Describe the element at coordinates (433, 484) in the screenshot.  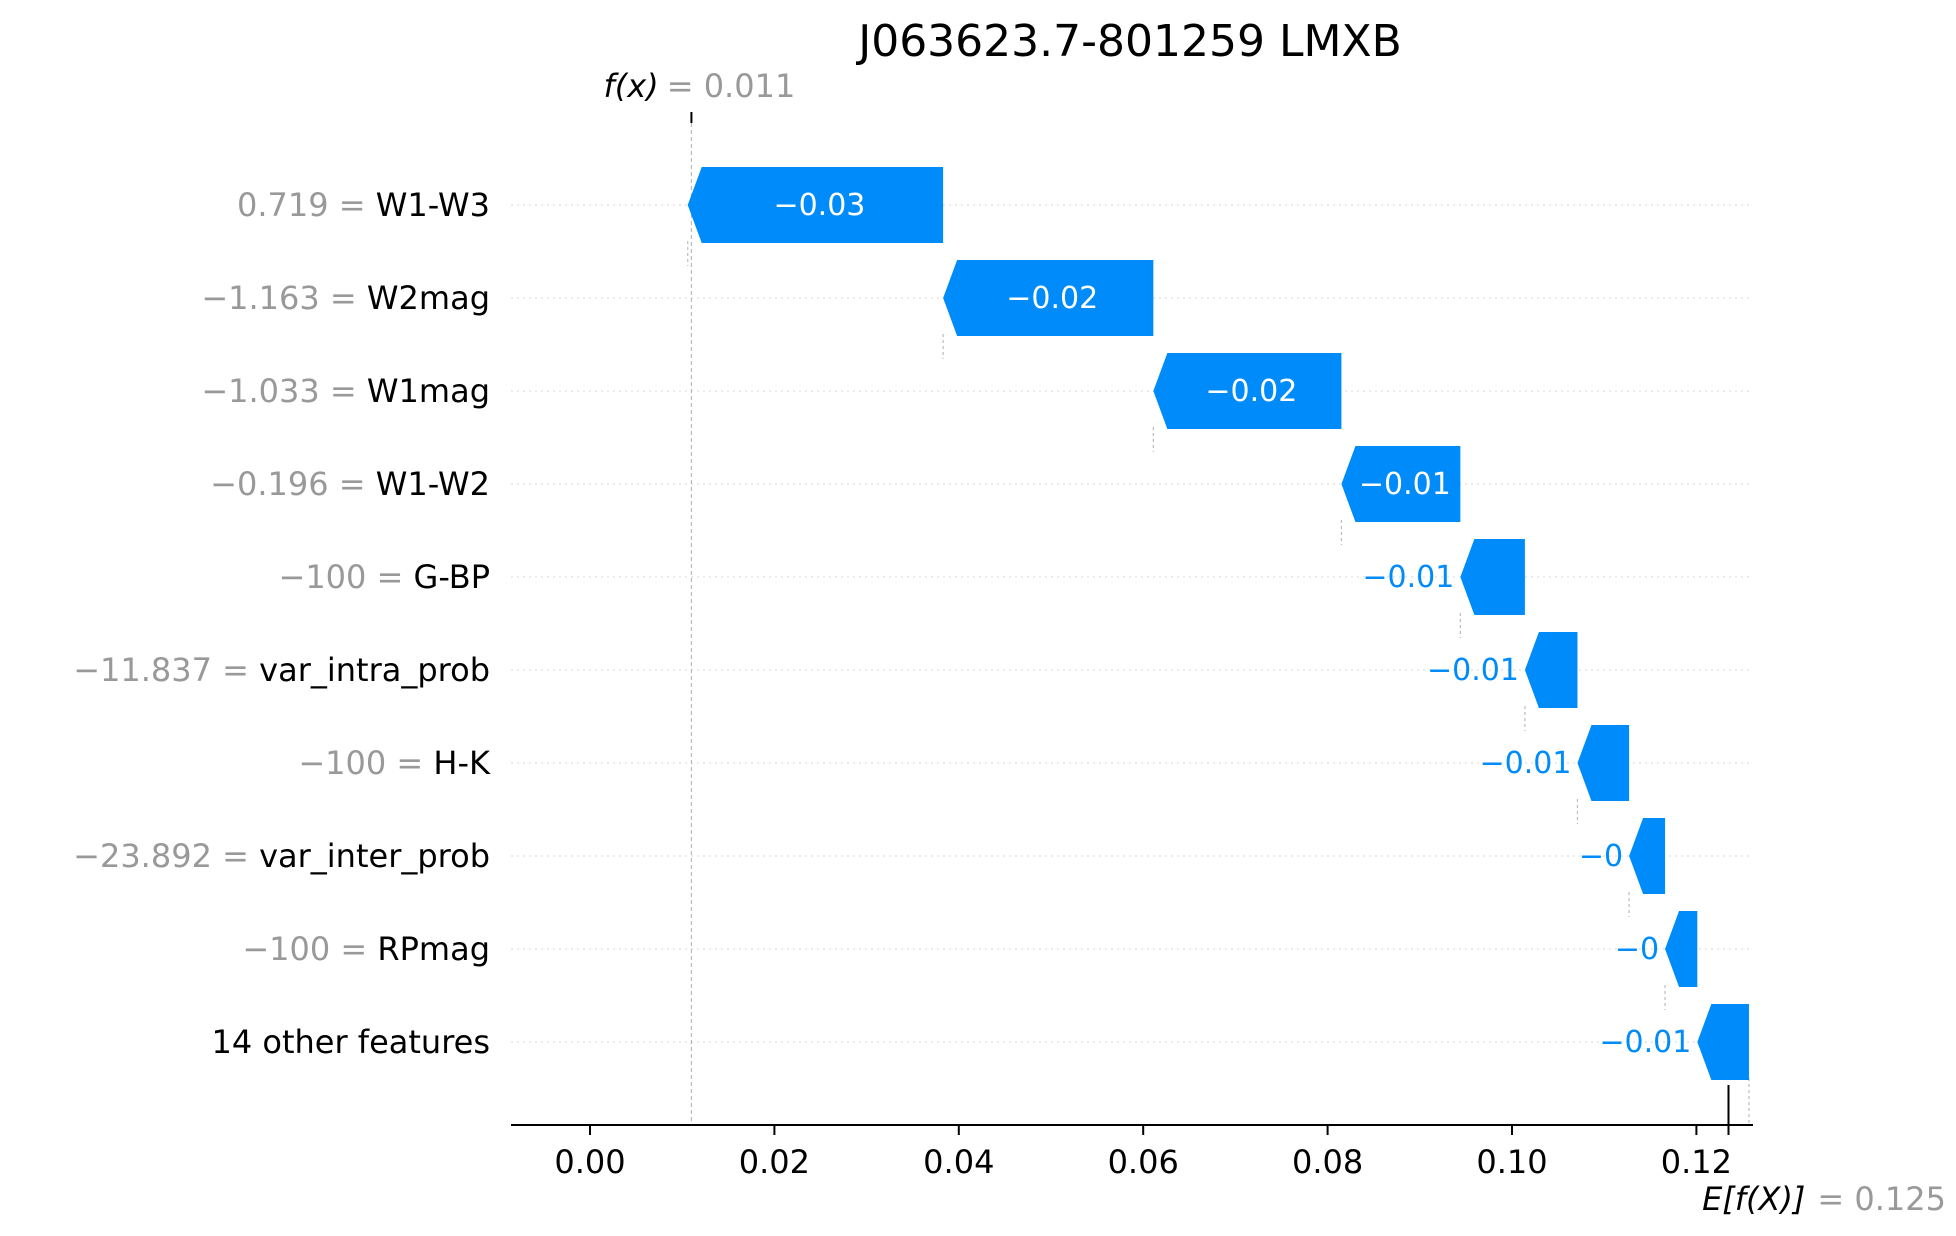
I see `feature-name: W1-W2` at that location.